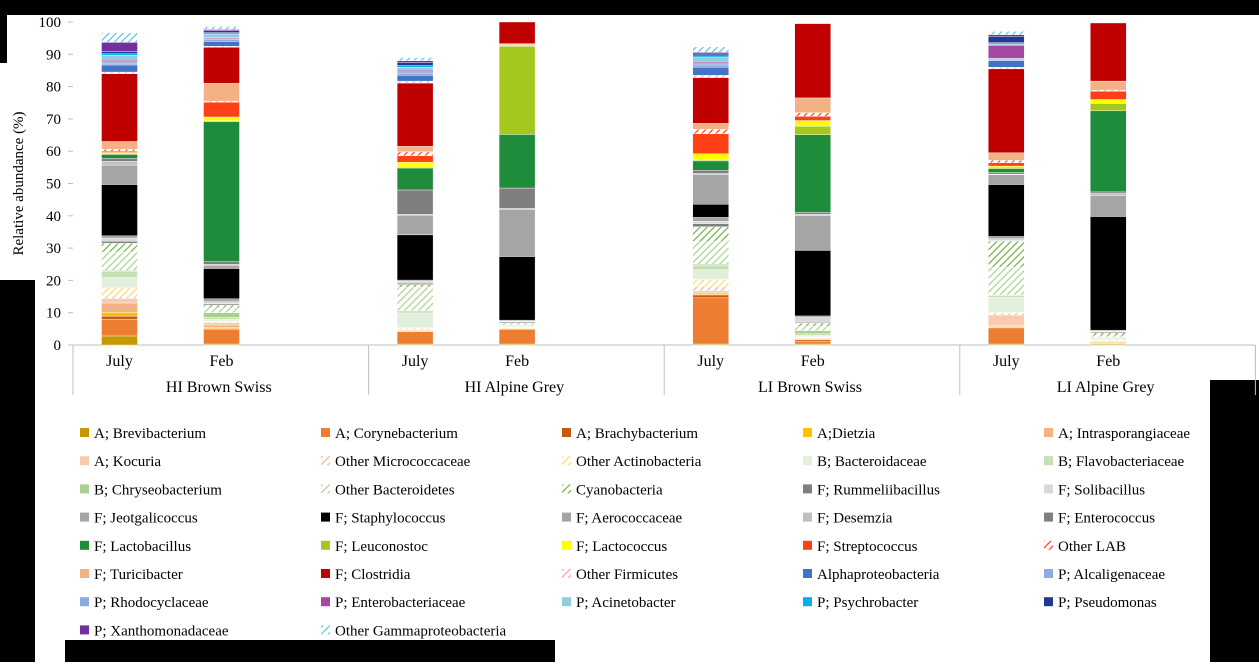 The height and width of the screenshot is (667, 1259). I want to click on legend-label: B; Chryseobacterium, so click(158, 490).